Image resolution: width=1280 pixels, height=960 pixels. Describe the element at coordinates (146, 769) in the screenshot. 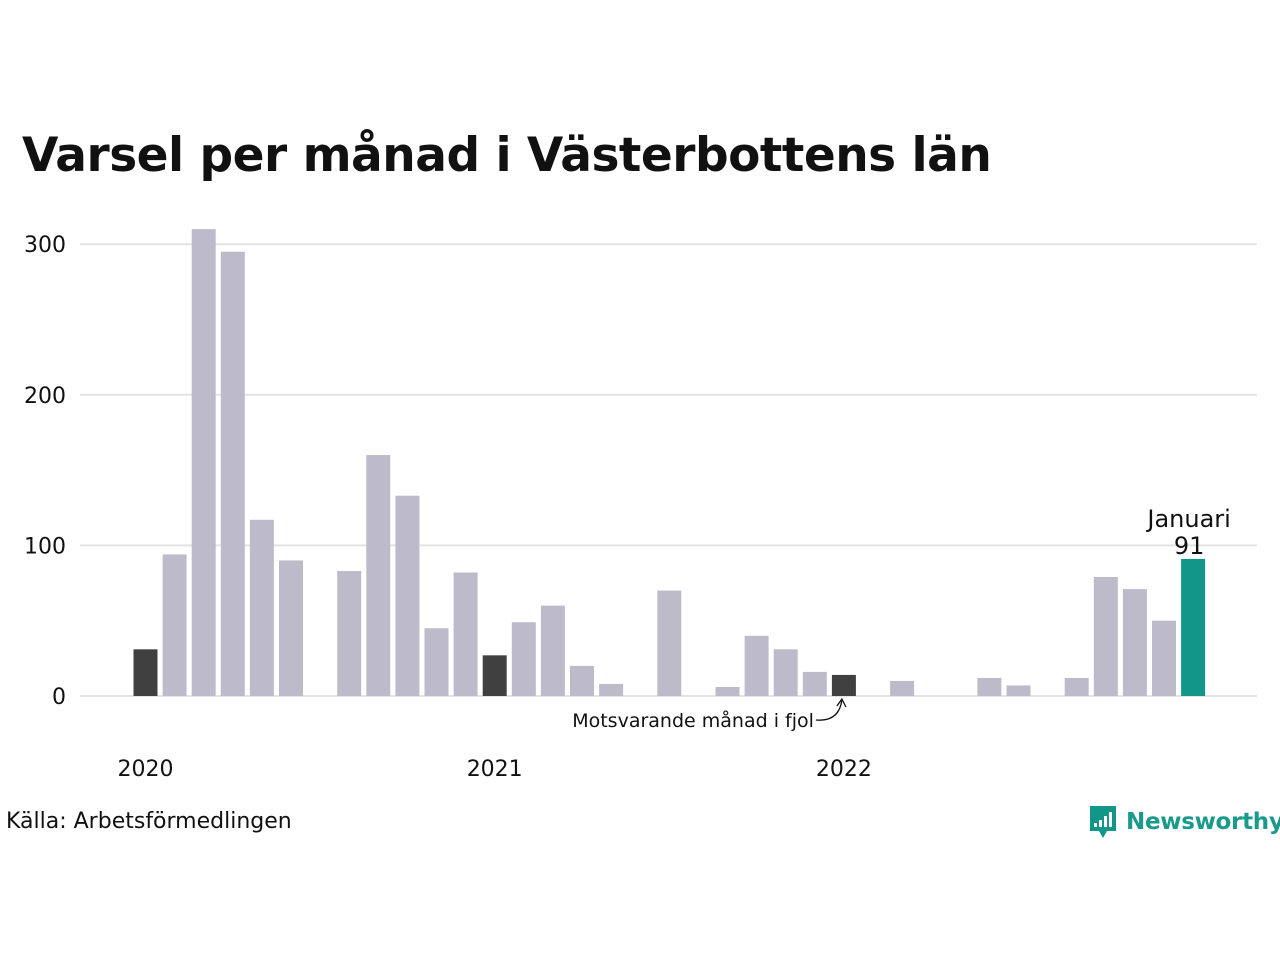

I see `x-tick-label: 2020` at that location.